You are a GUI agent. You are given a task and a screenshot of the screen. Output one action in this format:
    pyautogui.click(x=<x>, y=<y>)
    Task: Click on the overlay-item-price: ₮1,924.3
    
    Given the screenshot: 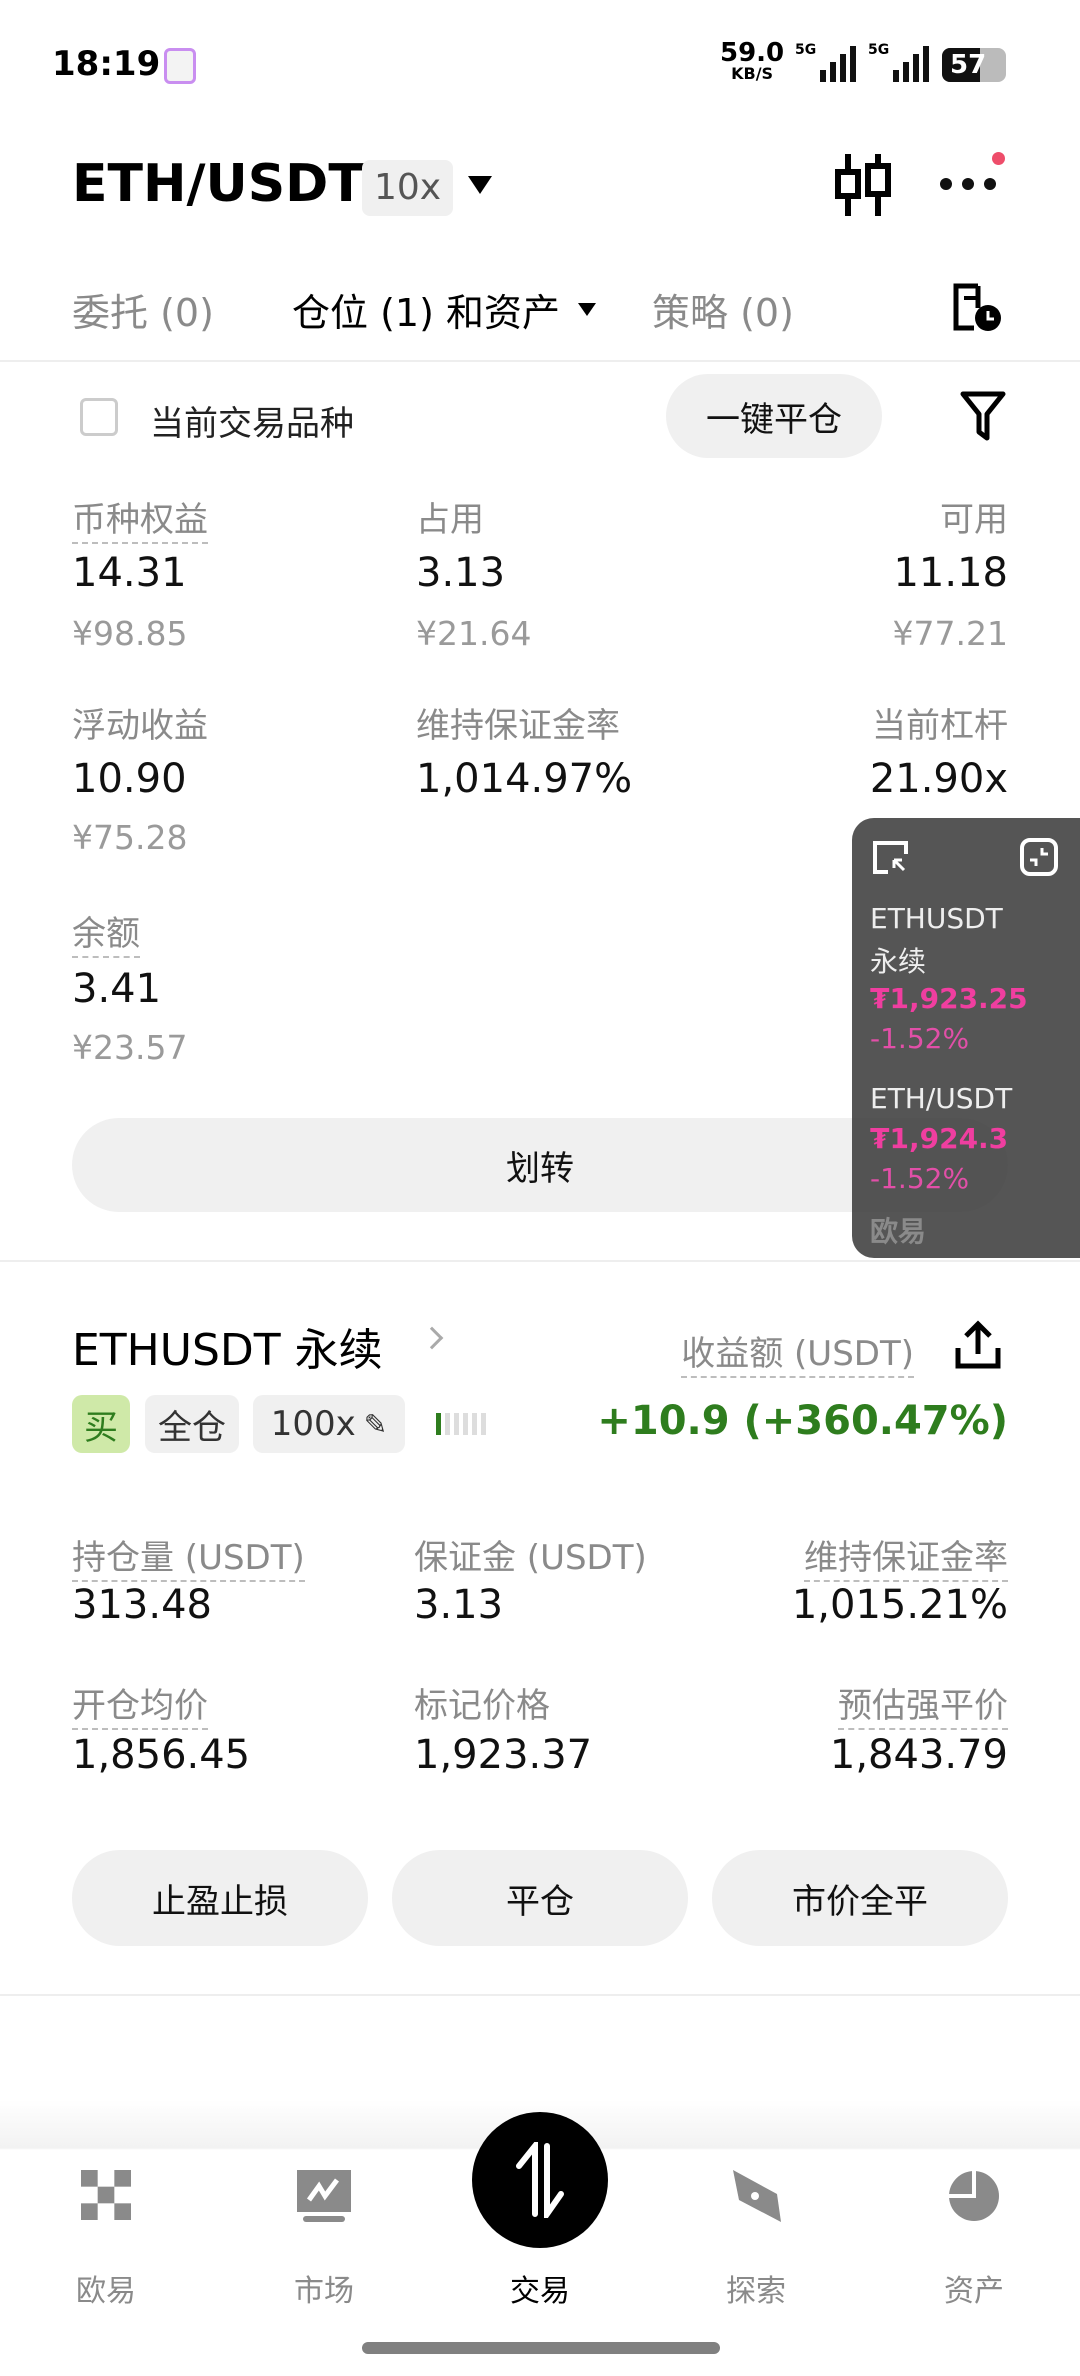 What is the action you would take?
    pyautogui.click(x=939, y=1138)
    